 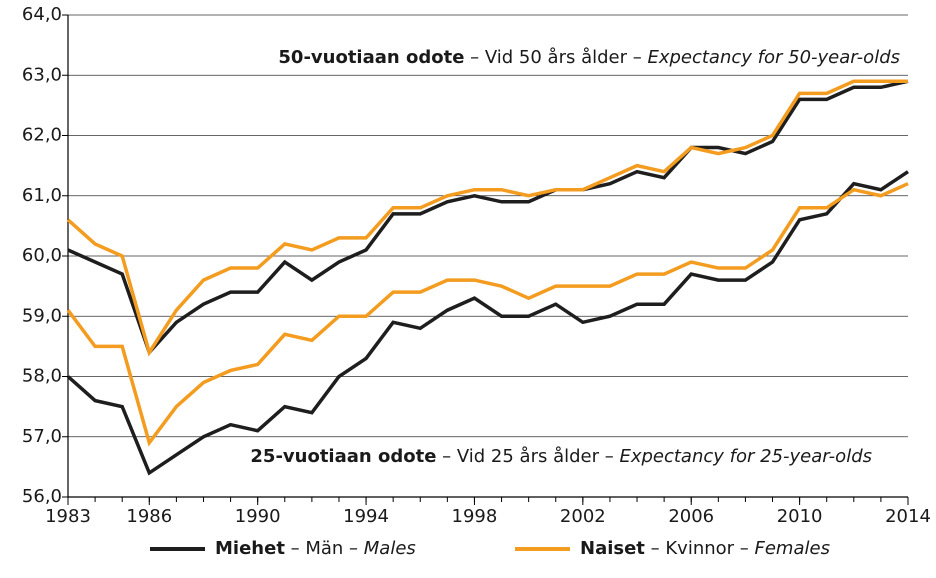 I want to click on legend-label-part: Males, so click(x=390, y=548).